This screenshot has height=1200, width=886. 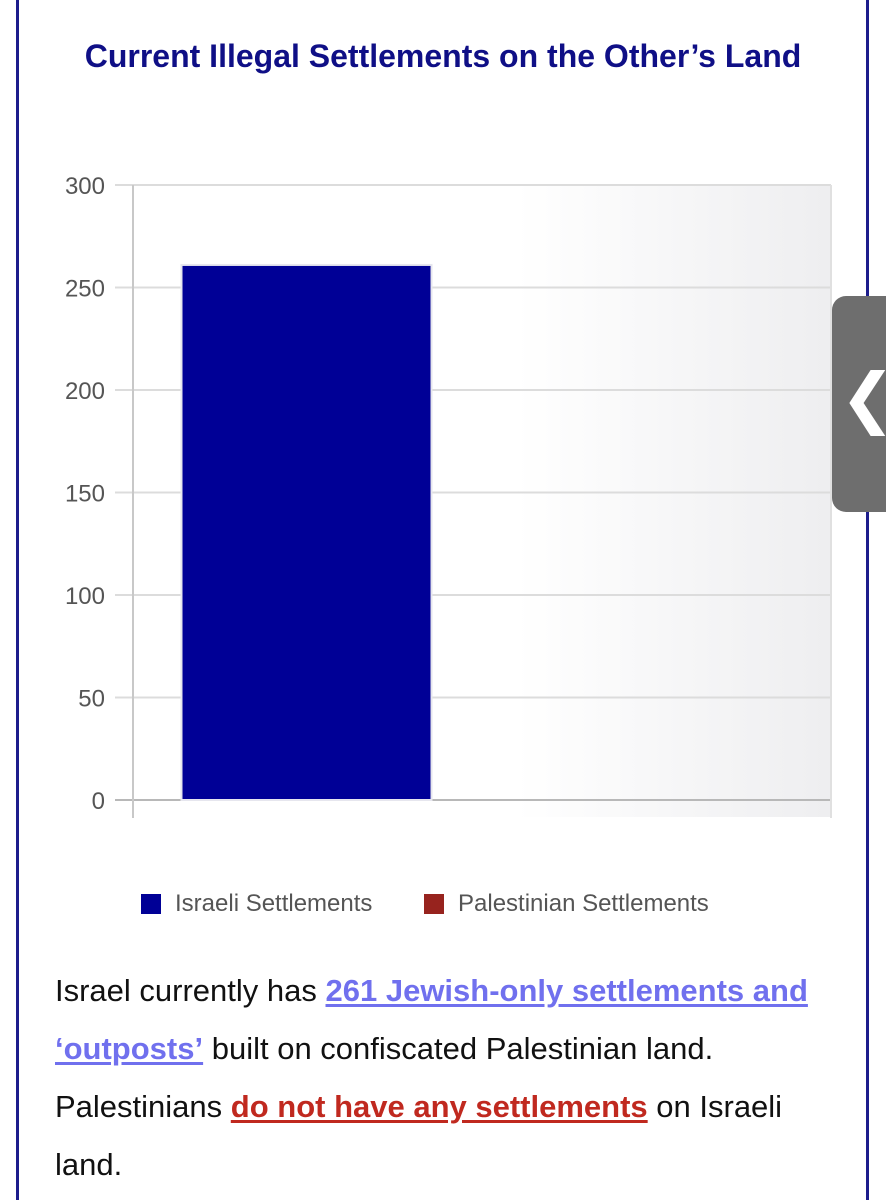 What do you see at coordinates (190, 990) in the screenshot?
I see `description-text-1: Israel currently has` at bounding box center [190, 990].